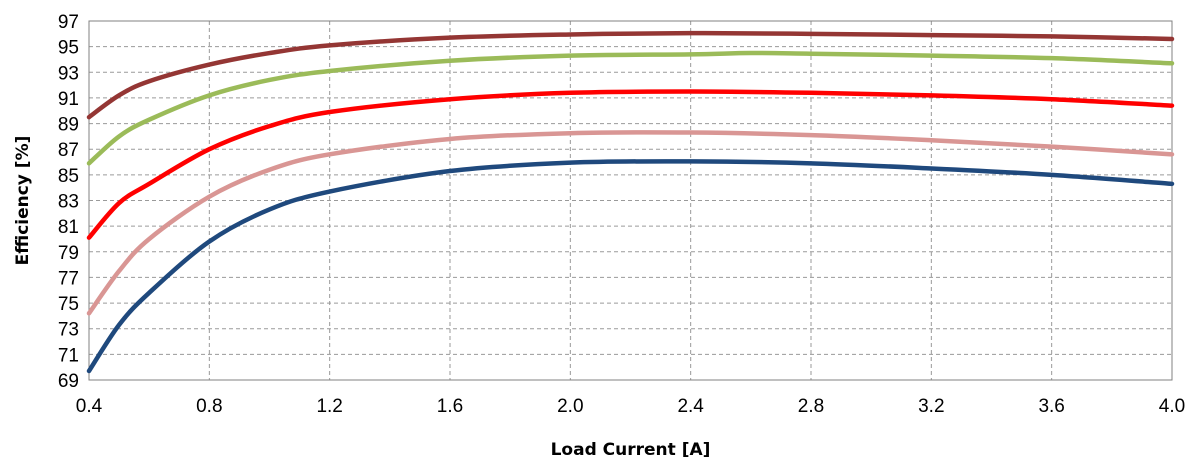  What do you see at coordinates (68, 304) in the screenshot?
I see `y-tick-label: 75` at bounding box center [68, 304].